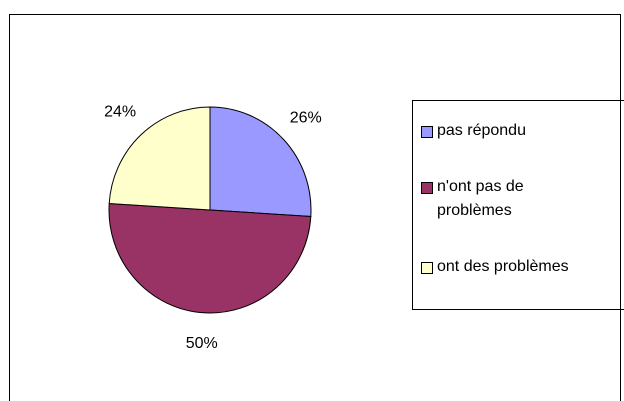 Image resolution: width=624 pixels, height=401 pixels. I want to click on data-label: 24%, so click(120, 112).